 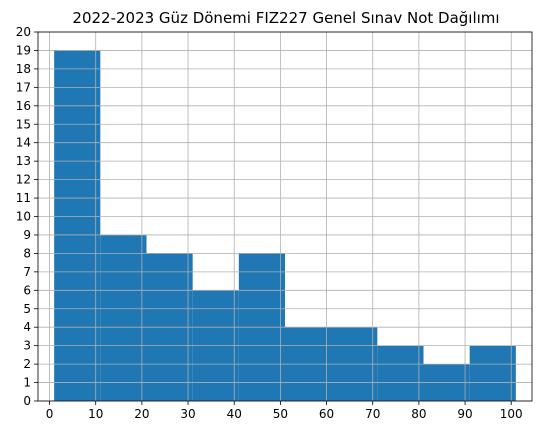 What do you see at coordinates (372, 414) in the screenshot?
I see `x-tick-label: 70` at bounding box center [372, 414].